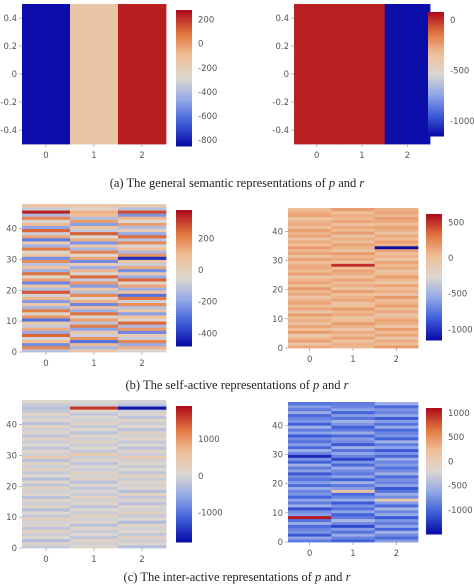 This screenshot has height=587, width=474. Describe the element at coordinates (14, 75) in the screenshot. I see `y-tick-label: 0` at that location.